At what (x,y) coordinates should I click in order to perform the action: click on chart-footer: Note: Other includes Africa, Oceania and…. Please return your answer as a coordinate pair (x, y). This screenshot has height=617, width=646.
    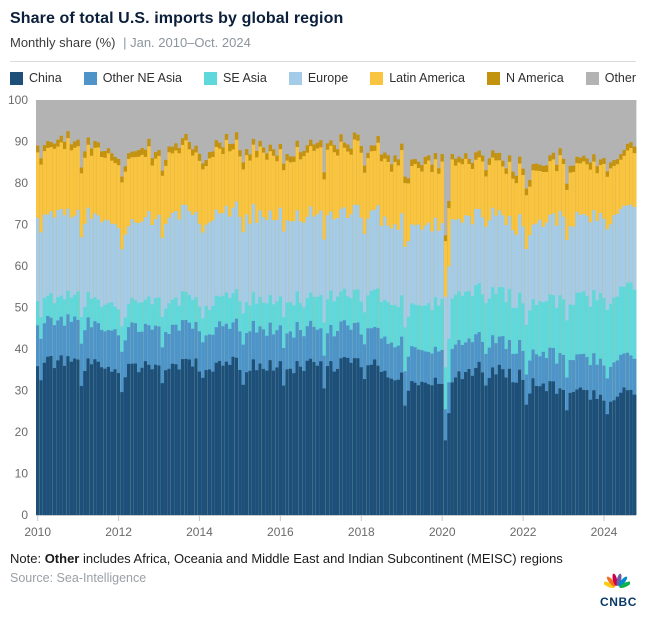
    Looking at the image, I should click on (323, 580).